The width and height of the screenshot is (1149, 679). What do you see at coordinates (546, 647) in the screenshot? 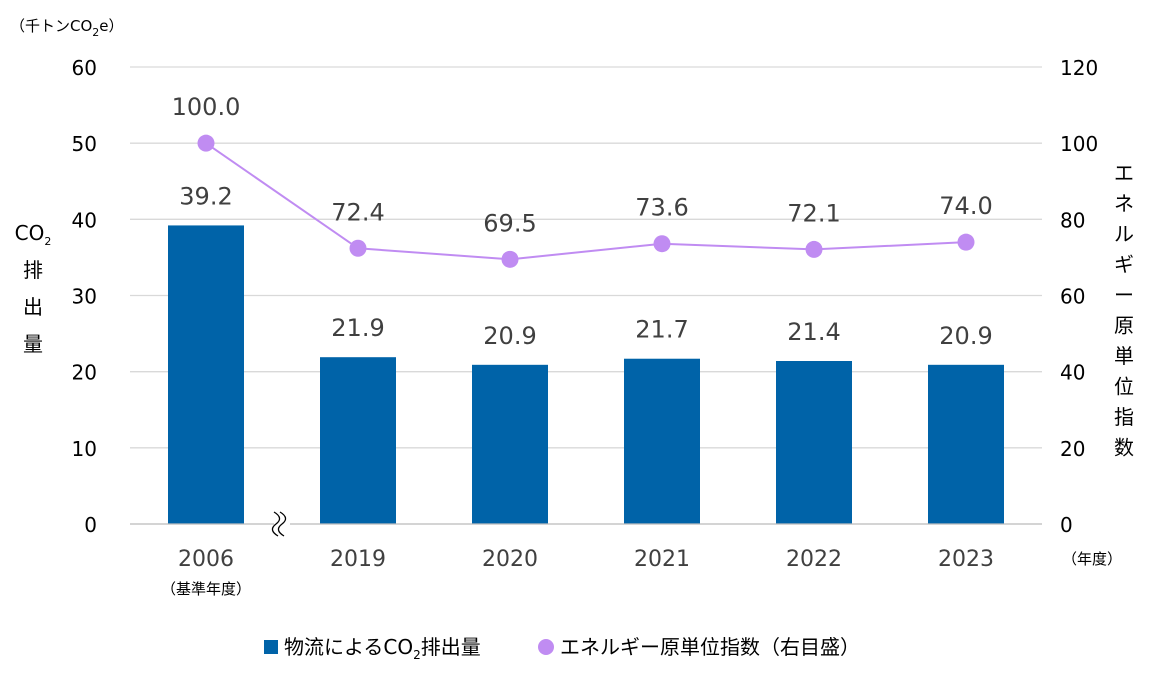
I see `legend-line-swatch` at bounding box center [546, 647].